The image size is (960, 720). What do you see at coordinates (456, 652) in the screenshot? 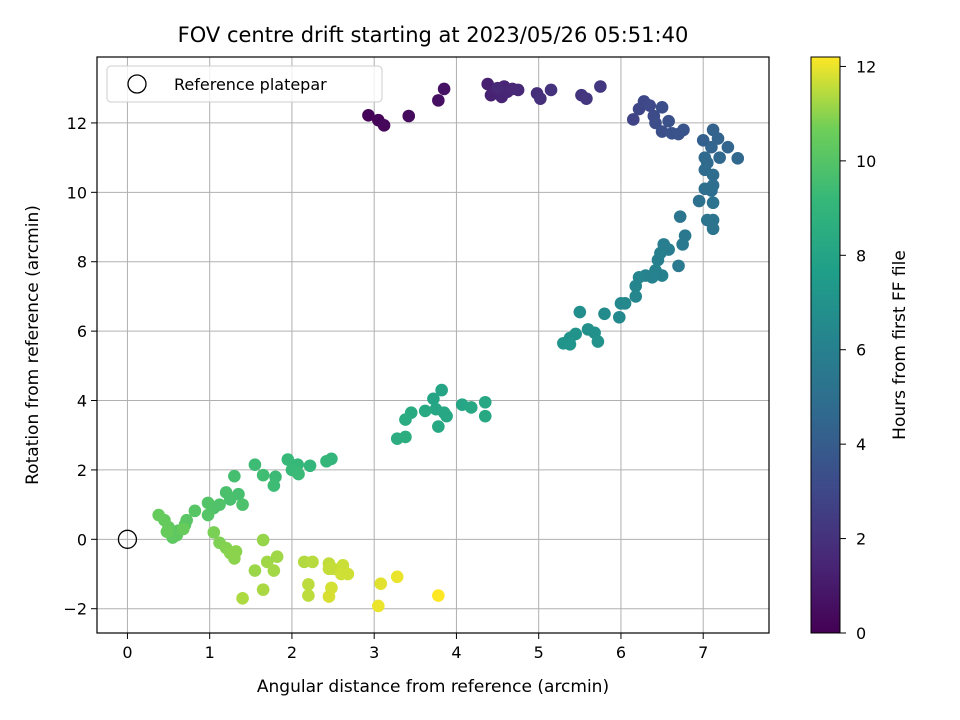
I see `x-tick-label: 4` at bounding box center [456, 652].